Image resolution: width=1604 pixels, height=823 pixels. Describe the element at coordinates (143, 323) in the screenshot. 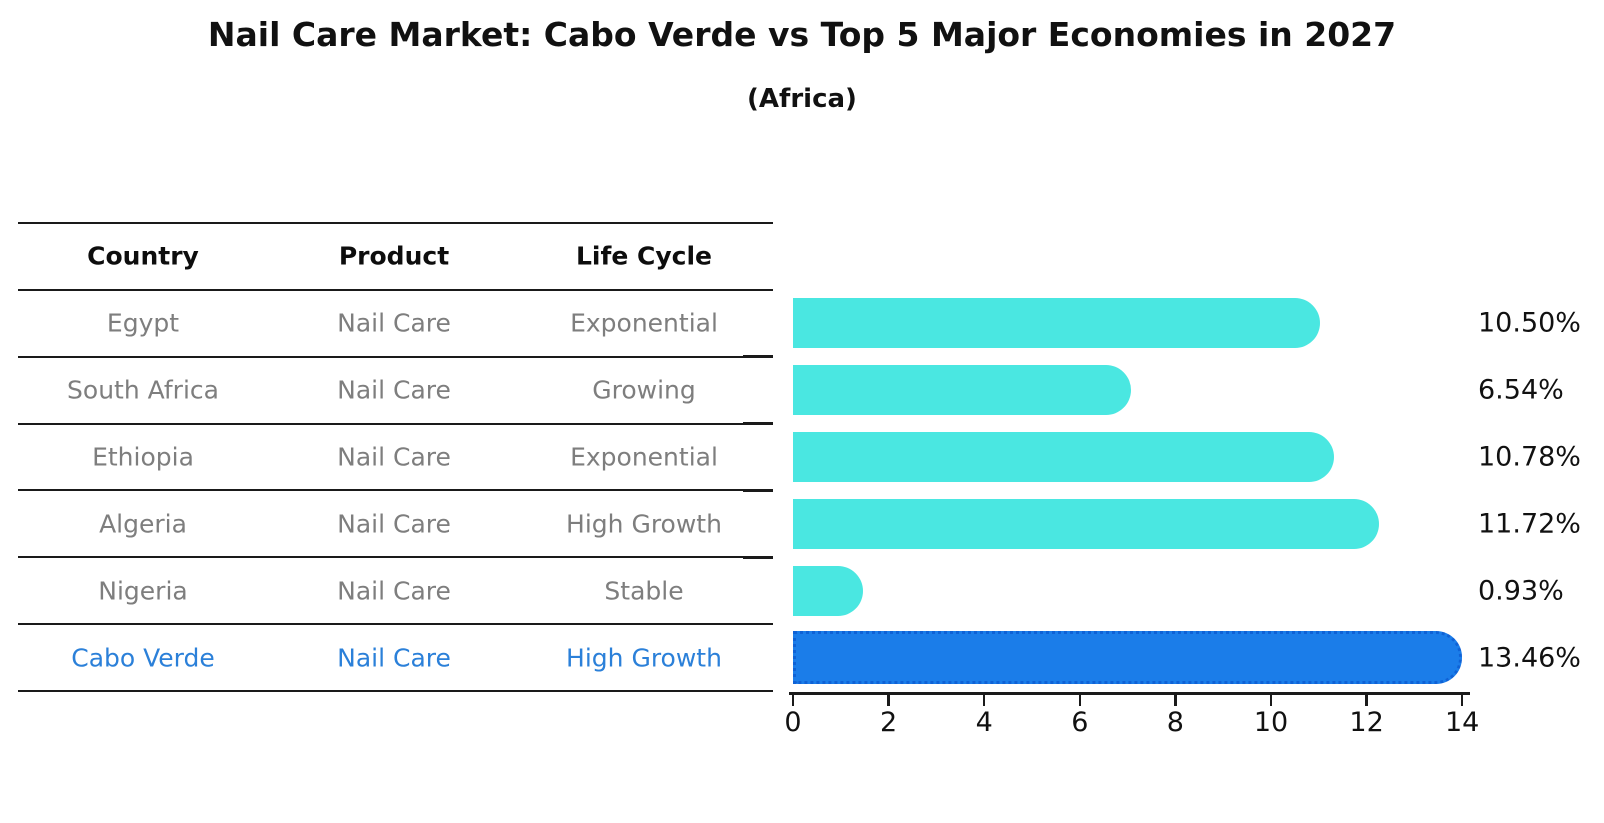

I see `table-cell-country: Egypt` at that location.